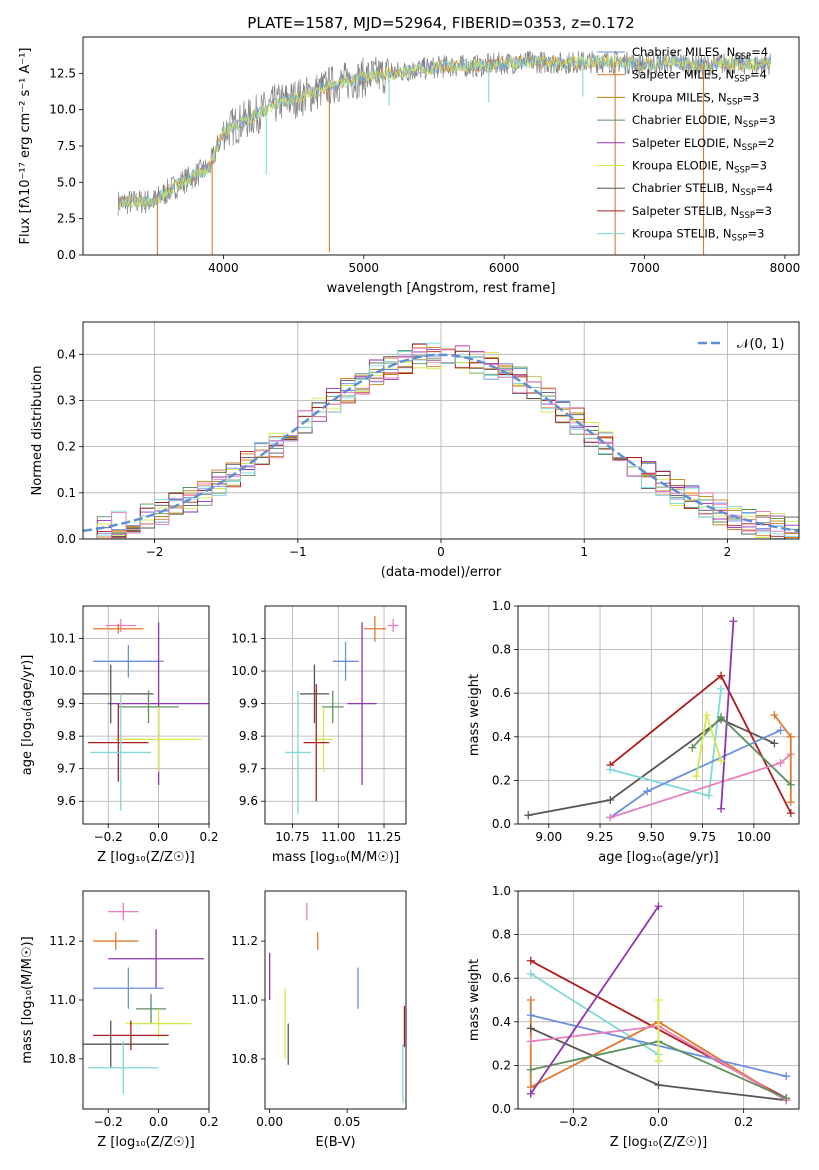 The height and width of the screenshot is (1170, 819). Describe the element at coordinates (338, 837) in the screenshot. I see `x-tick-label: 11.00` at that location.